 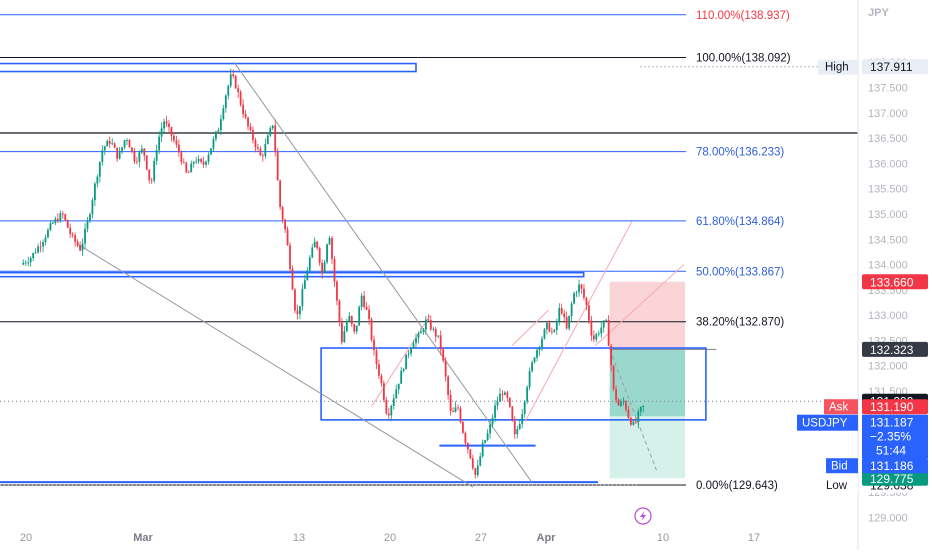 What do you see at coordinates (888, 266) in the screenshot?
I see `price-tick-label: 134.000` at bounding box center [888, 266].